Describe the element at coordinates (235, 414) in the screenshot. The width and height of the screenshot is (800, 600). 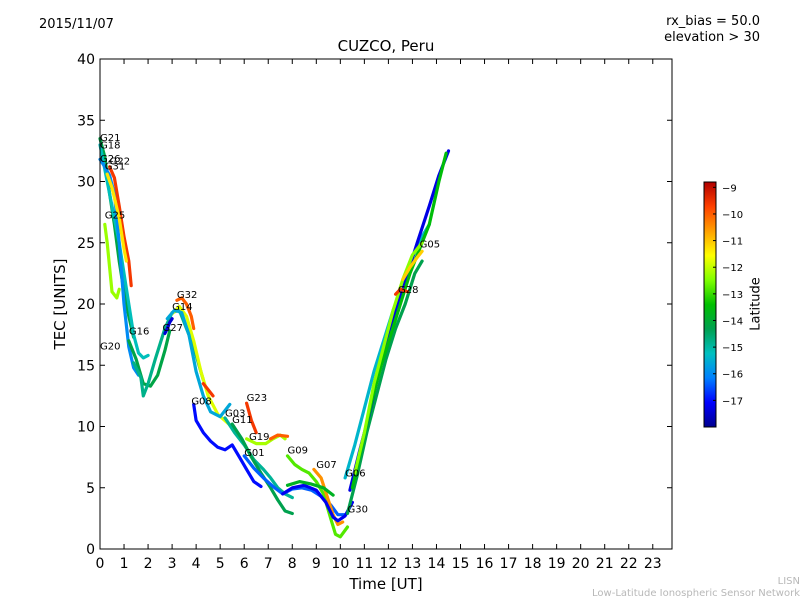
I see `sat-label-g03: G03` at that location.